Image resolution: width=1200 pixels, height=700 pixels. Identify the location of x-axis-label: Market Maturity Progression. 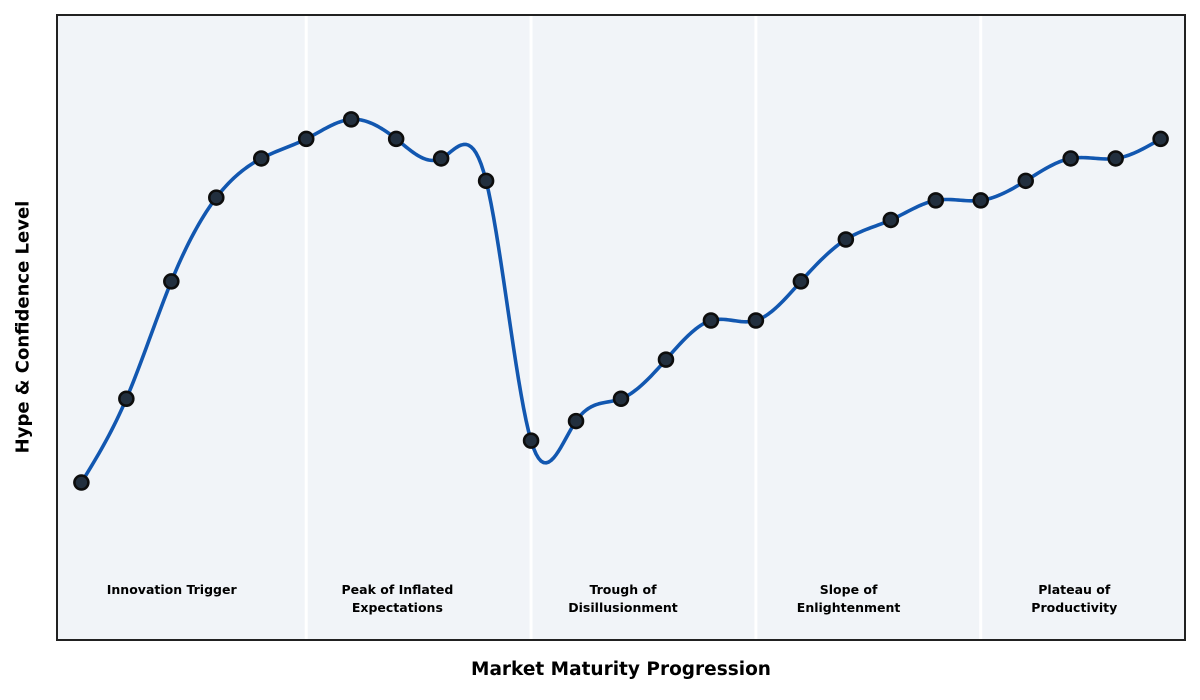
(621, 669).